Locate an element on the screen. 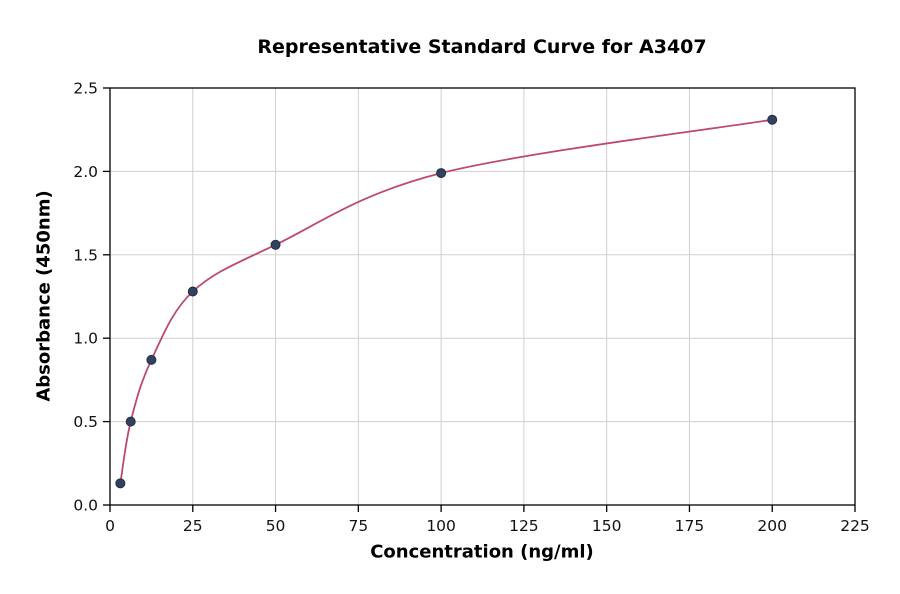 The width and height of the screenshot is (900, 594). x-axis-label: Concentration (ng/ml) is located at coordinates (482, 552).